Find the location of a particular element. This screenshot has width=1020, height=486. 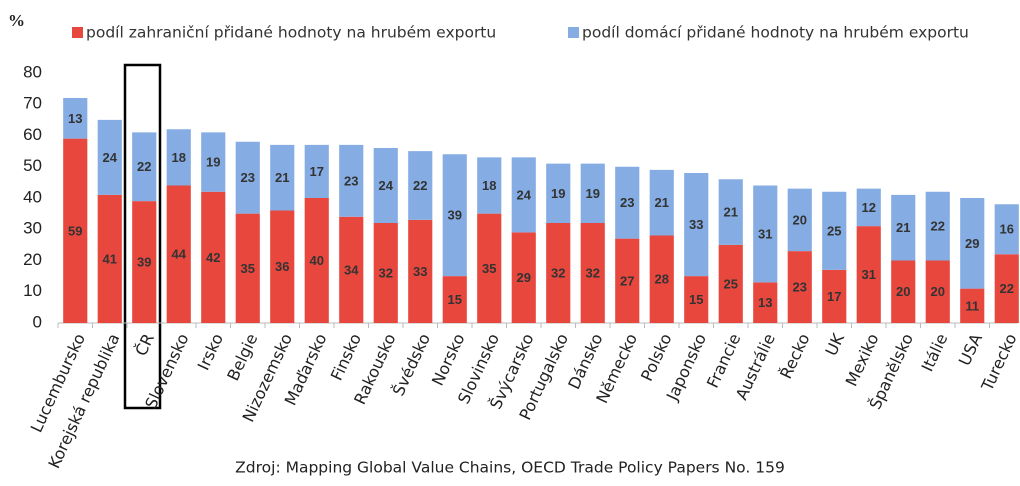

data-label: 25 is located at coordinates (834, 230).